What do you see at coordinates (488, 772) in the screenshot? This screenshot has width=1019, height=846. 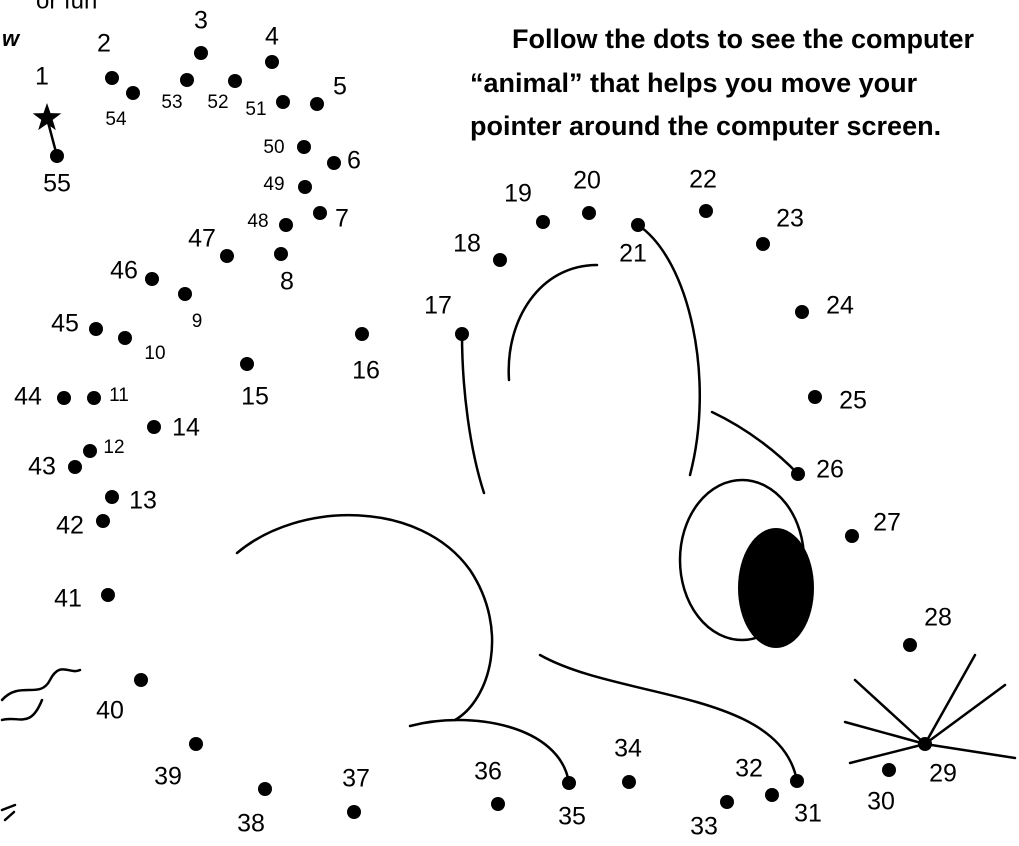 I see `dot-number: 36` at bounding box center [488, 772].